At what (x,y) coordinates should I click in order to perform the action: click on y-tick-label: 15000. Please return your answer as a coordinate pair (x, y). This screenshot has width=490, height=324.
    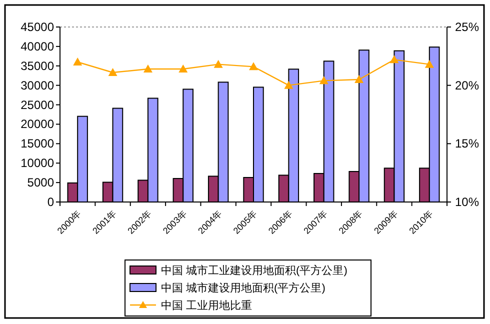
    Looking at the image, I should click on (37, 143).